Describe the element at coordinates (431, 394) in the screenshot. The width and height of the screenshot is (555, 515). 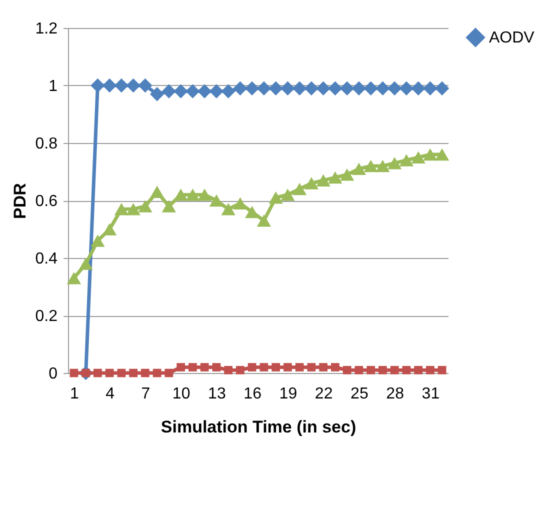
I see `x-tick-label: 31` at that location.